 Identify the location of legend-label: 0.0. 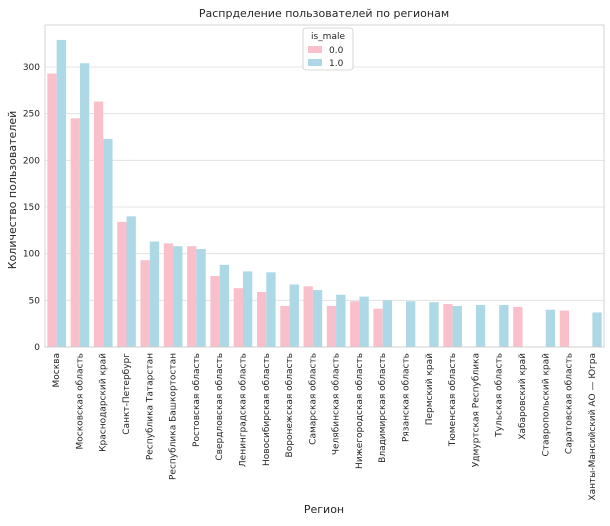
(336, 51).